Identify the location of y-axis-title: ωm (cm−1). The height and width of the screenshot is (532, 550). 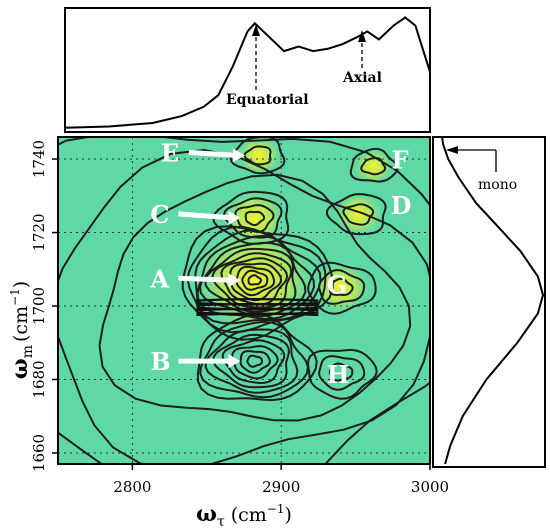
(21, 330).